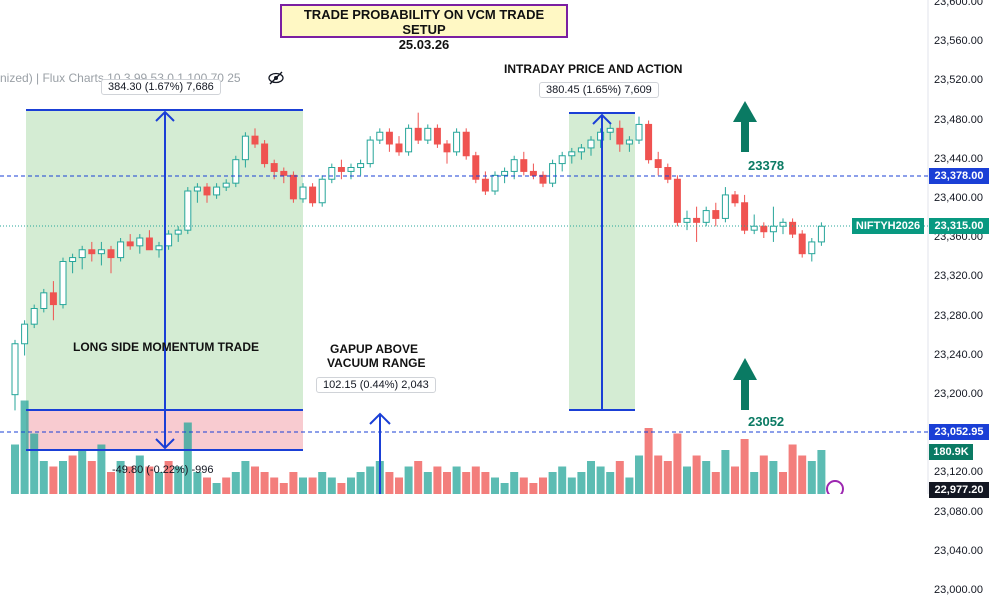 This screenshot has height=596, width=992. Describe the element at coordinates (958, 315) in the screenshot. I see `price-axis-tick: 23,280.00` at that location.